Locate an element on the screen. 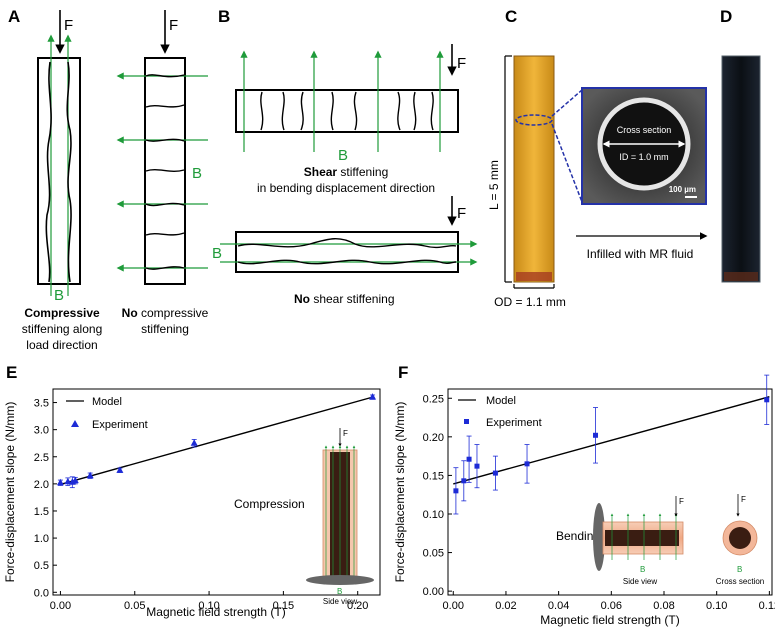 Image resolution: width=775 pixels, height=629 pixels. scale-bar-label: 100 µm is located at coordinates (682, 189).